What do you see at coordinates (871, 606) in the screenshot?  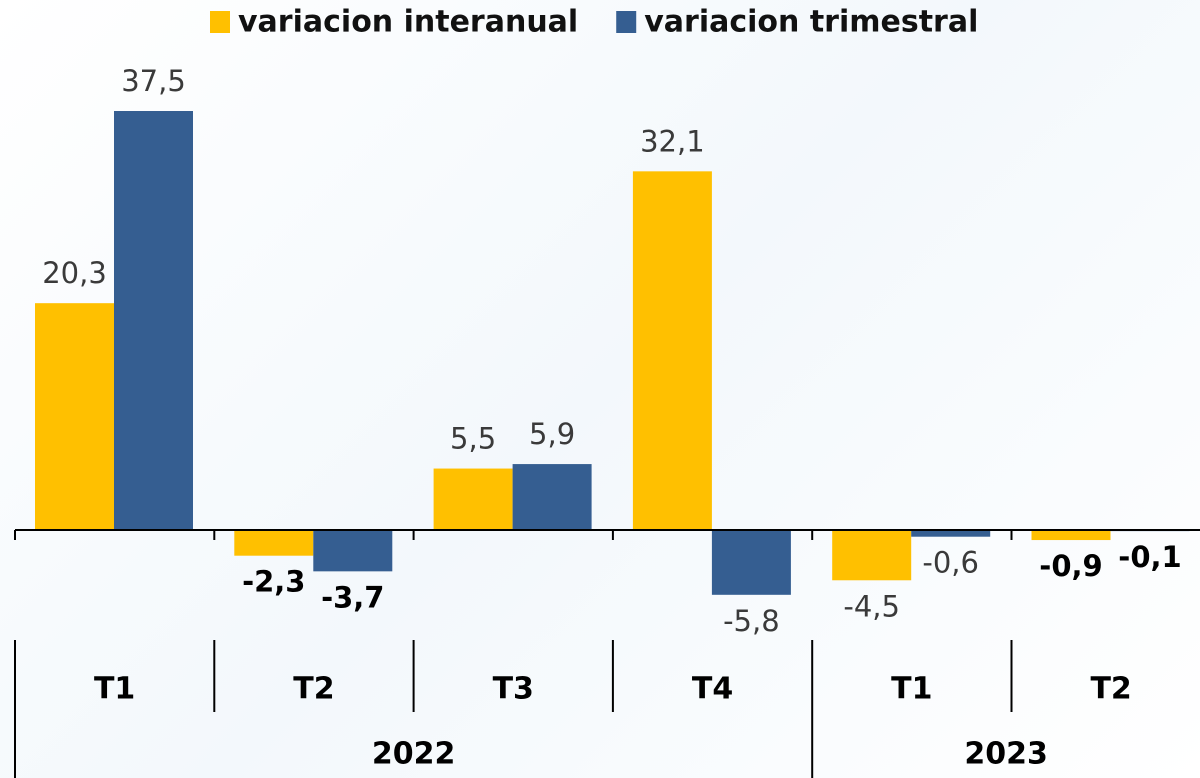 I see `value-label: -4,5` at bounding box center [871, 606].